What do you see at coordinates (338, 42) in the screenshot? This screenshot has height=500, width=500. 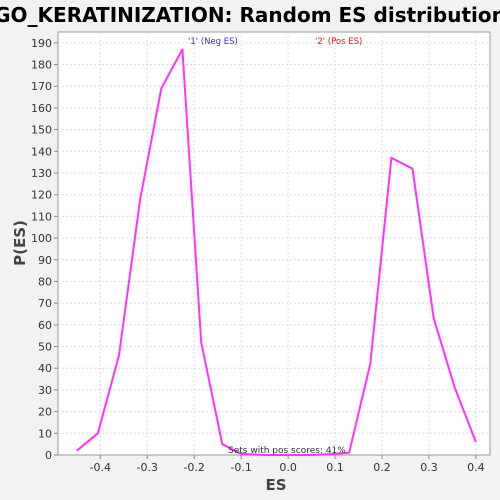 I see `pos-es-label: '2' (Pos ES)` at bounding box center [338, 42].